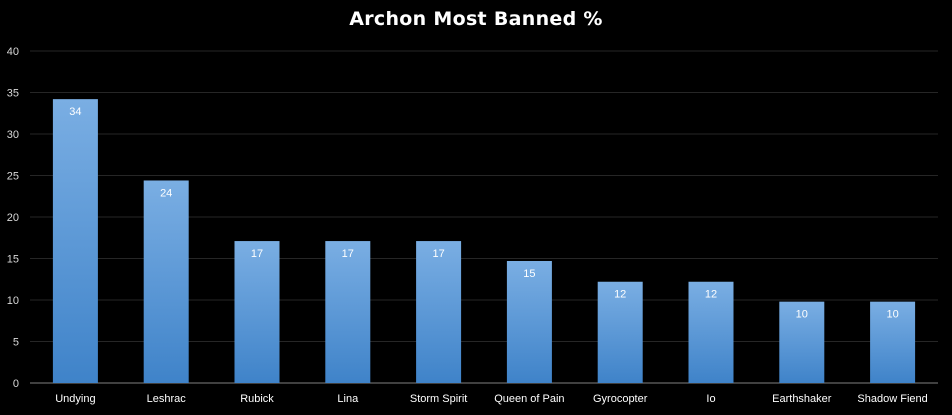 The image size is (952, 415). I want to click on data-label: 34, so click(75, 112).